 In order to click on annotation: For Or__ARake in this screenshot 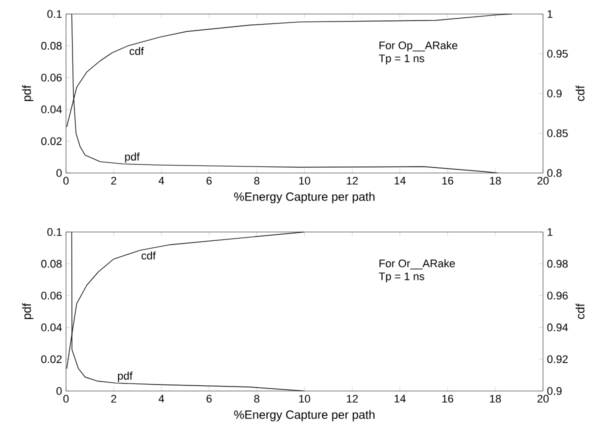, I will do `click(417, 264)`.